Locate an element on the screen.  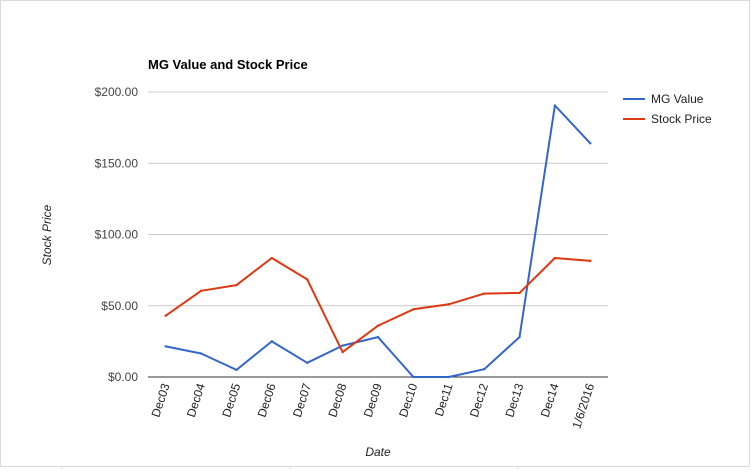
x-axis-label: Date is located at coordinates (378, 452).